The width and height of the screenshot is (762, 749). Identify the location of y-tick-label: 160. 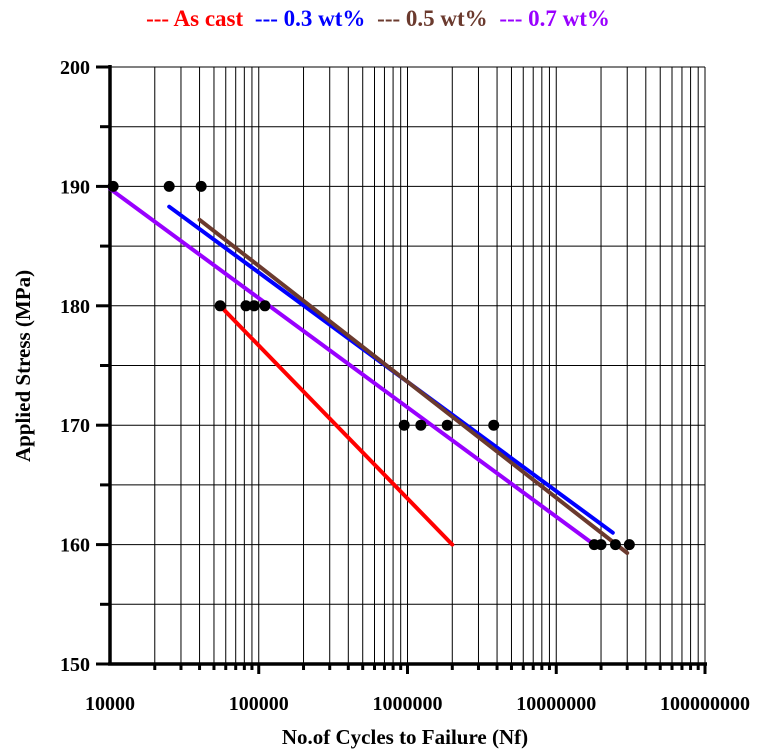
(75, 546).